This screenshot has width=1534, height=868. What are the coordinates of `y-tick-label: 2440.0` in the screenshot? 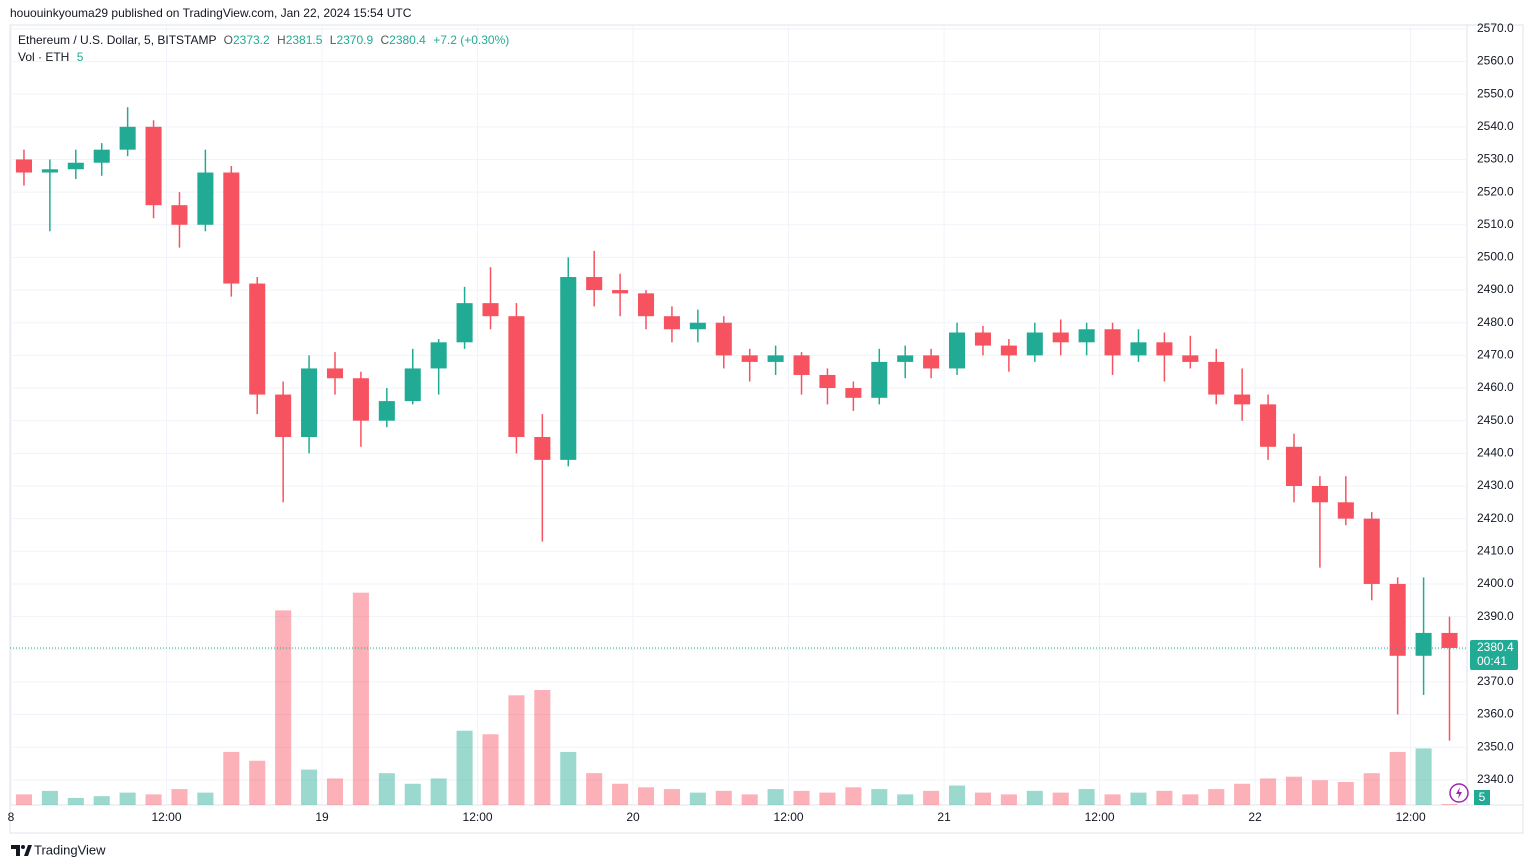 It's located at (1495, 453).